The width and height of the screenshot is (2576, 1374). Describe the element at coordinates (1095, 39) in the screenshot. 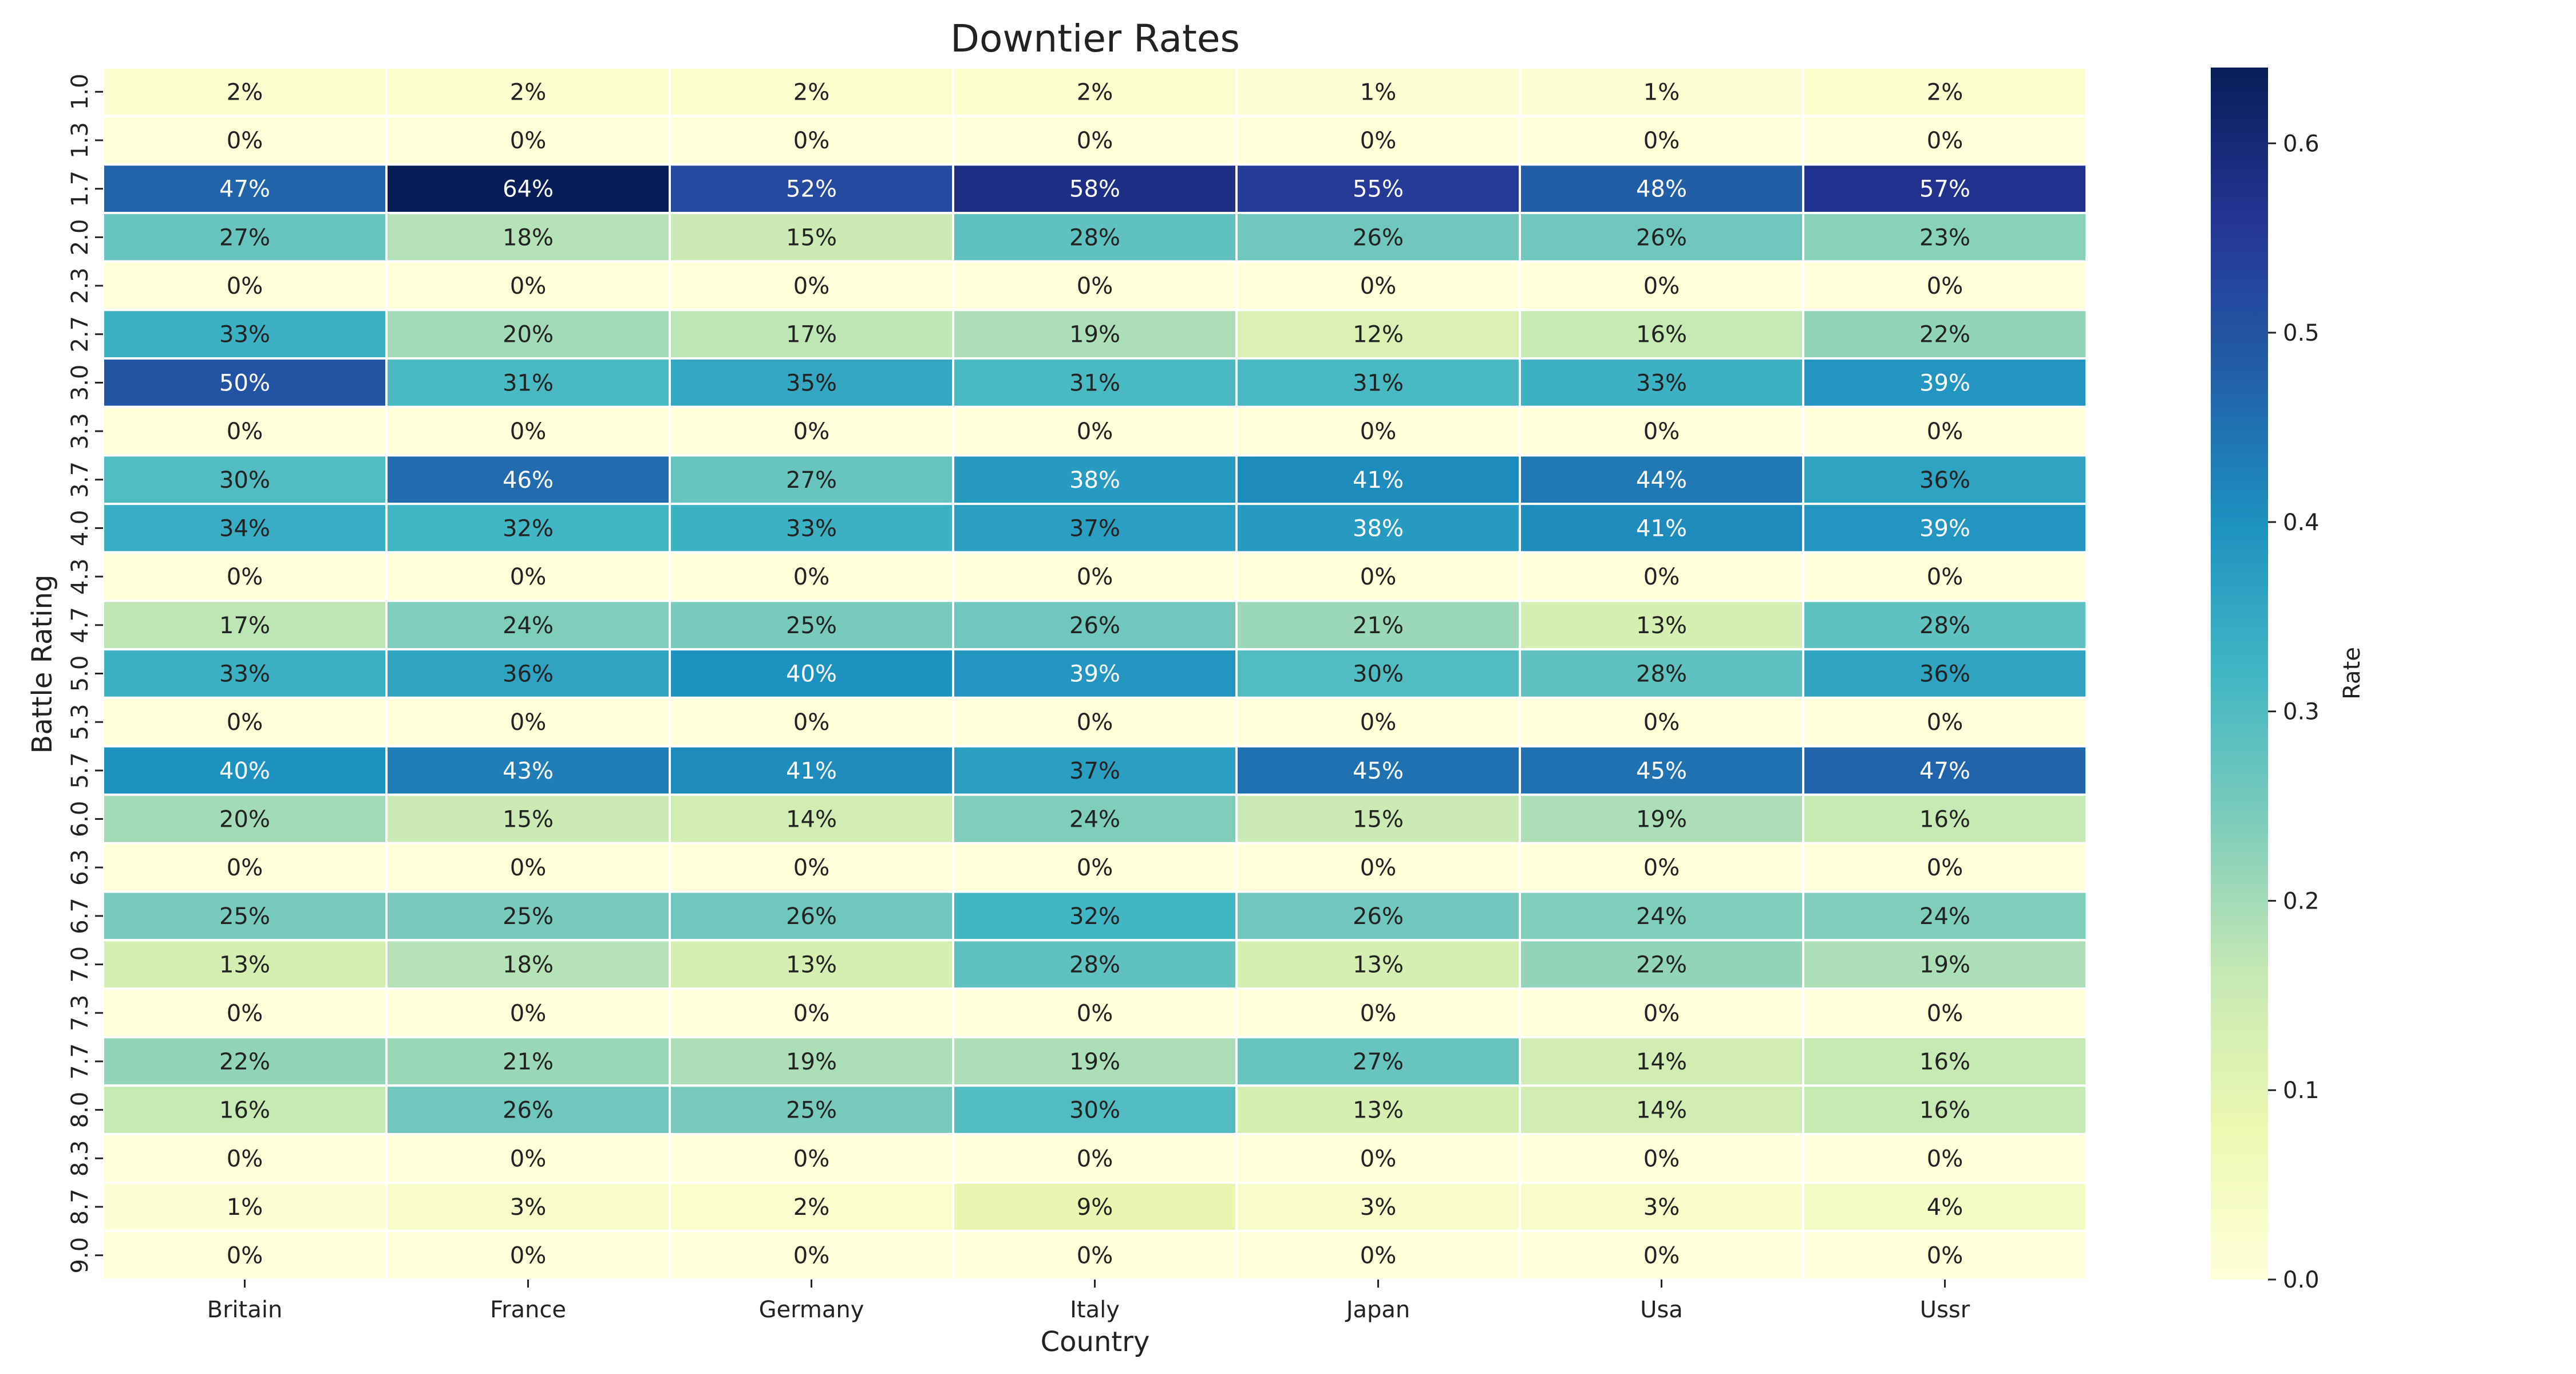

I see `chart-title: Downtier Rates` at that location.